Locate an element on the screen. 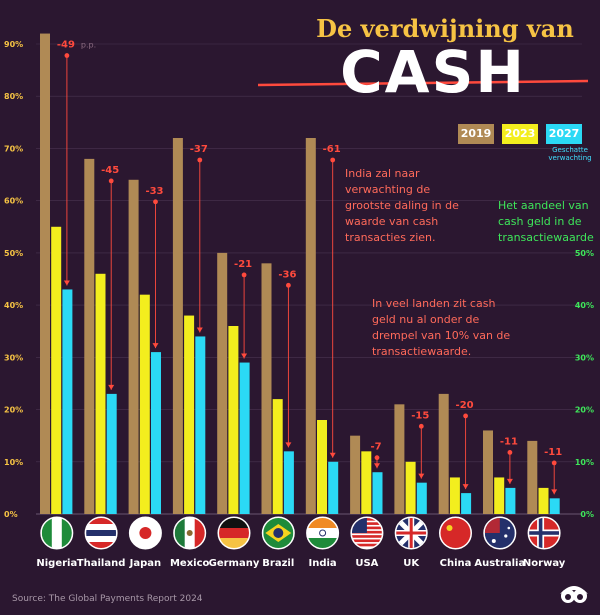 The width and height of the screenshot is (600, 615). change-label: -61 is located at coordinates (332, 149).